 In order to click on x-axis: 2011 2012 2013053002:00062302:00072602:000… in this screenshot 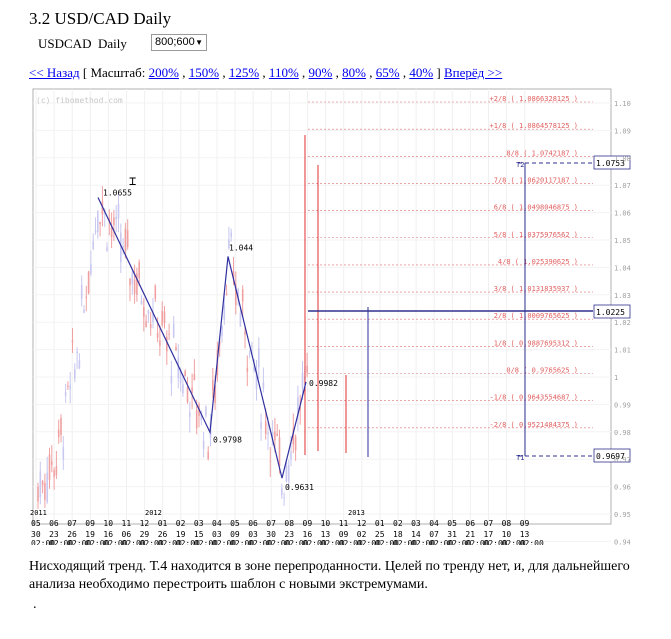, I will do `click(287, 527)`.